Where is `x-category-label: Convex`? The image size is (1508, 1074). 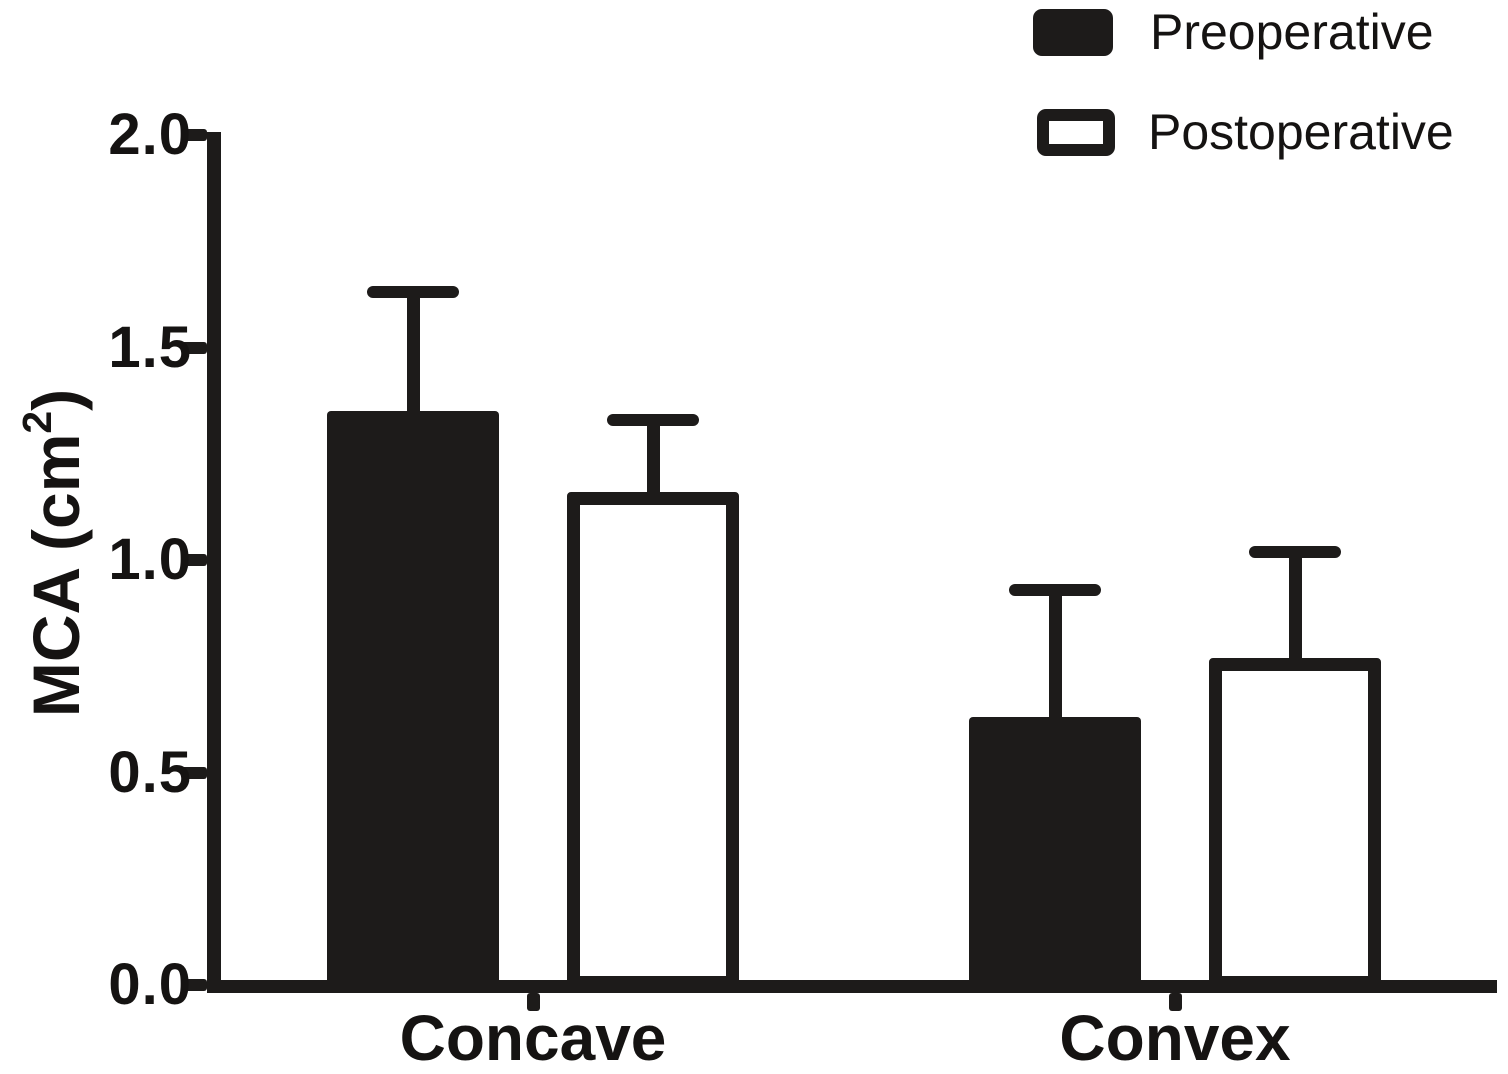 x-category-label: Convex is located at coordinates (1175, 1038).